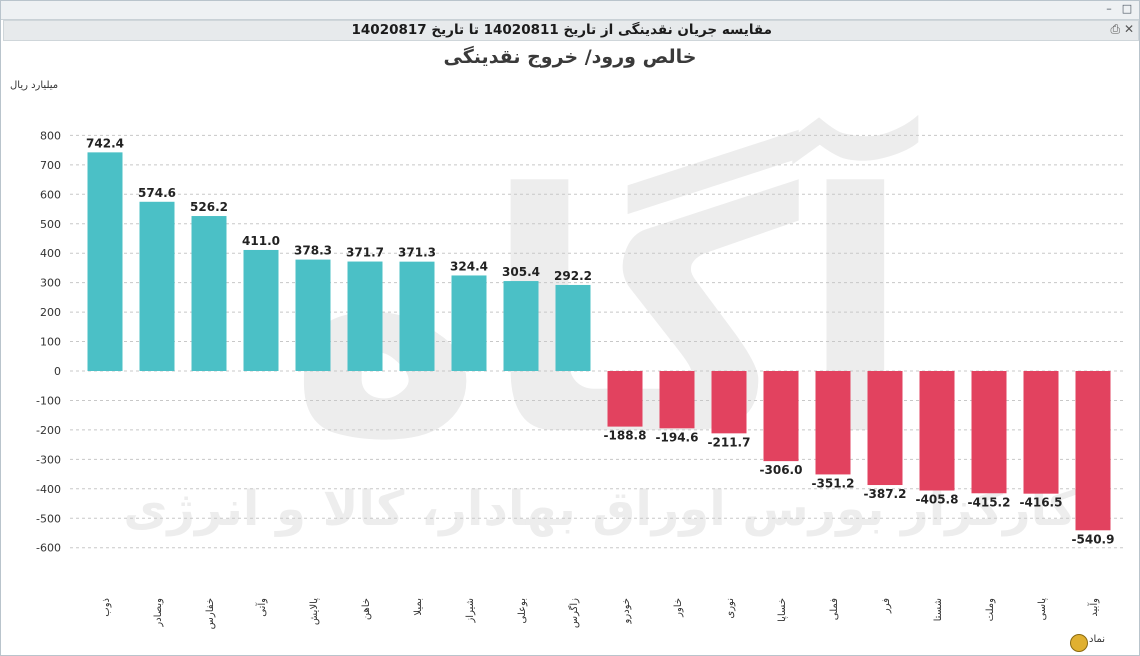 Image resolution: width=1140 pixels, height=656 pixels. What do you see at coordinates (417, 253) in the screenshot?
I see `data-label: 371.3` at bounding box center [417, 253].